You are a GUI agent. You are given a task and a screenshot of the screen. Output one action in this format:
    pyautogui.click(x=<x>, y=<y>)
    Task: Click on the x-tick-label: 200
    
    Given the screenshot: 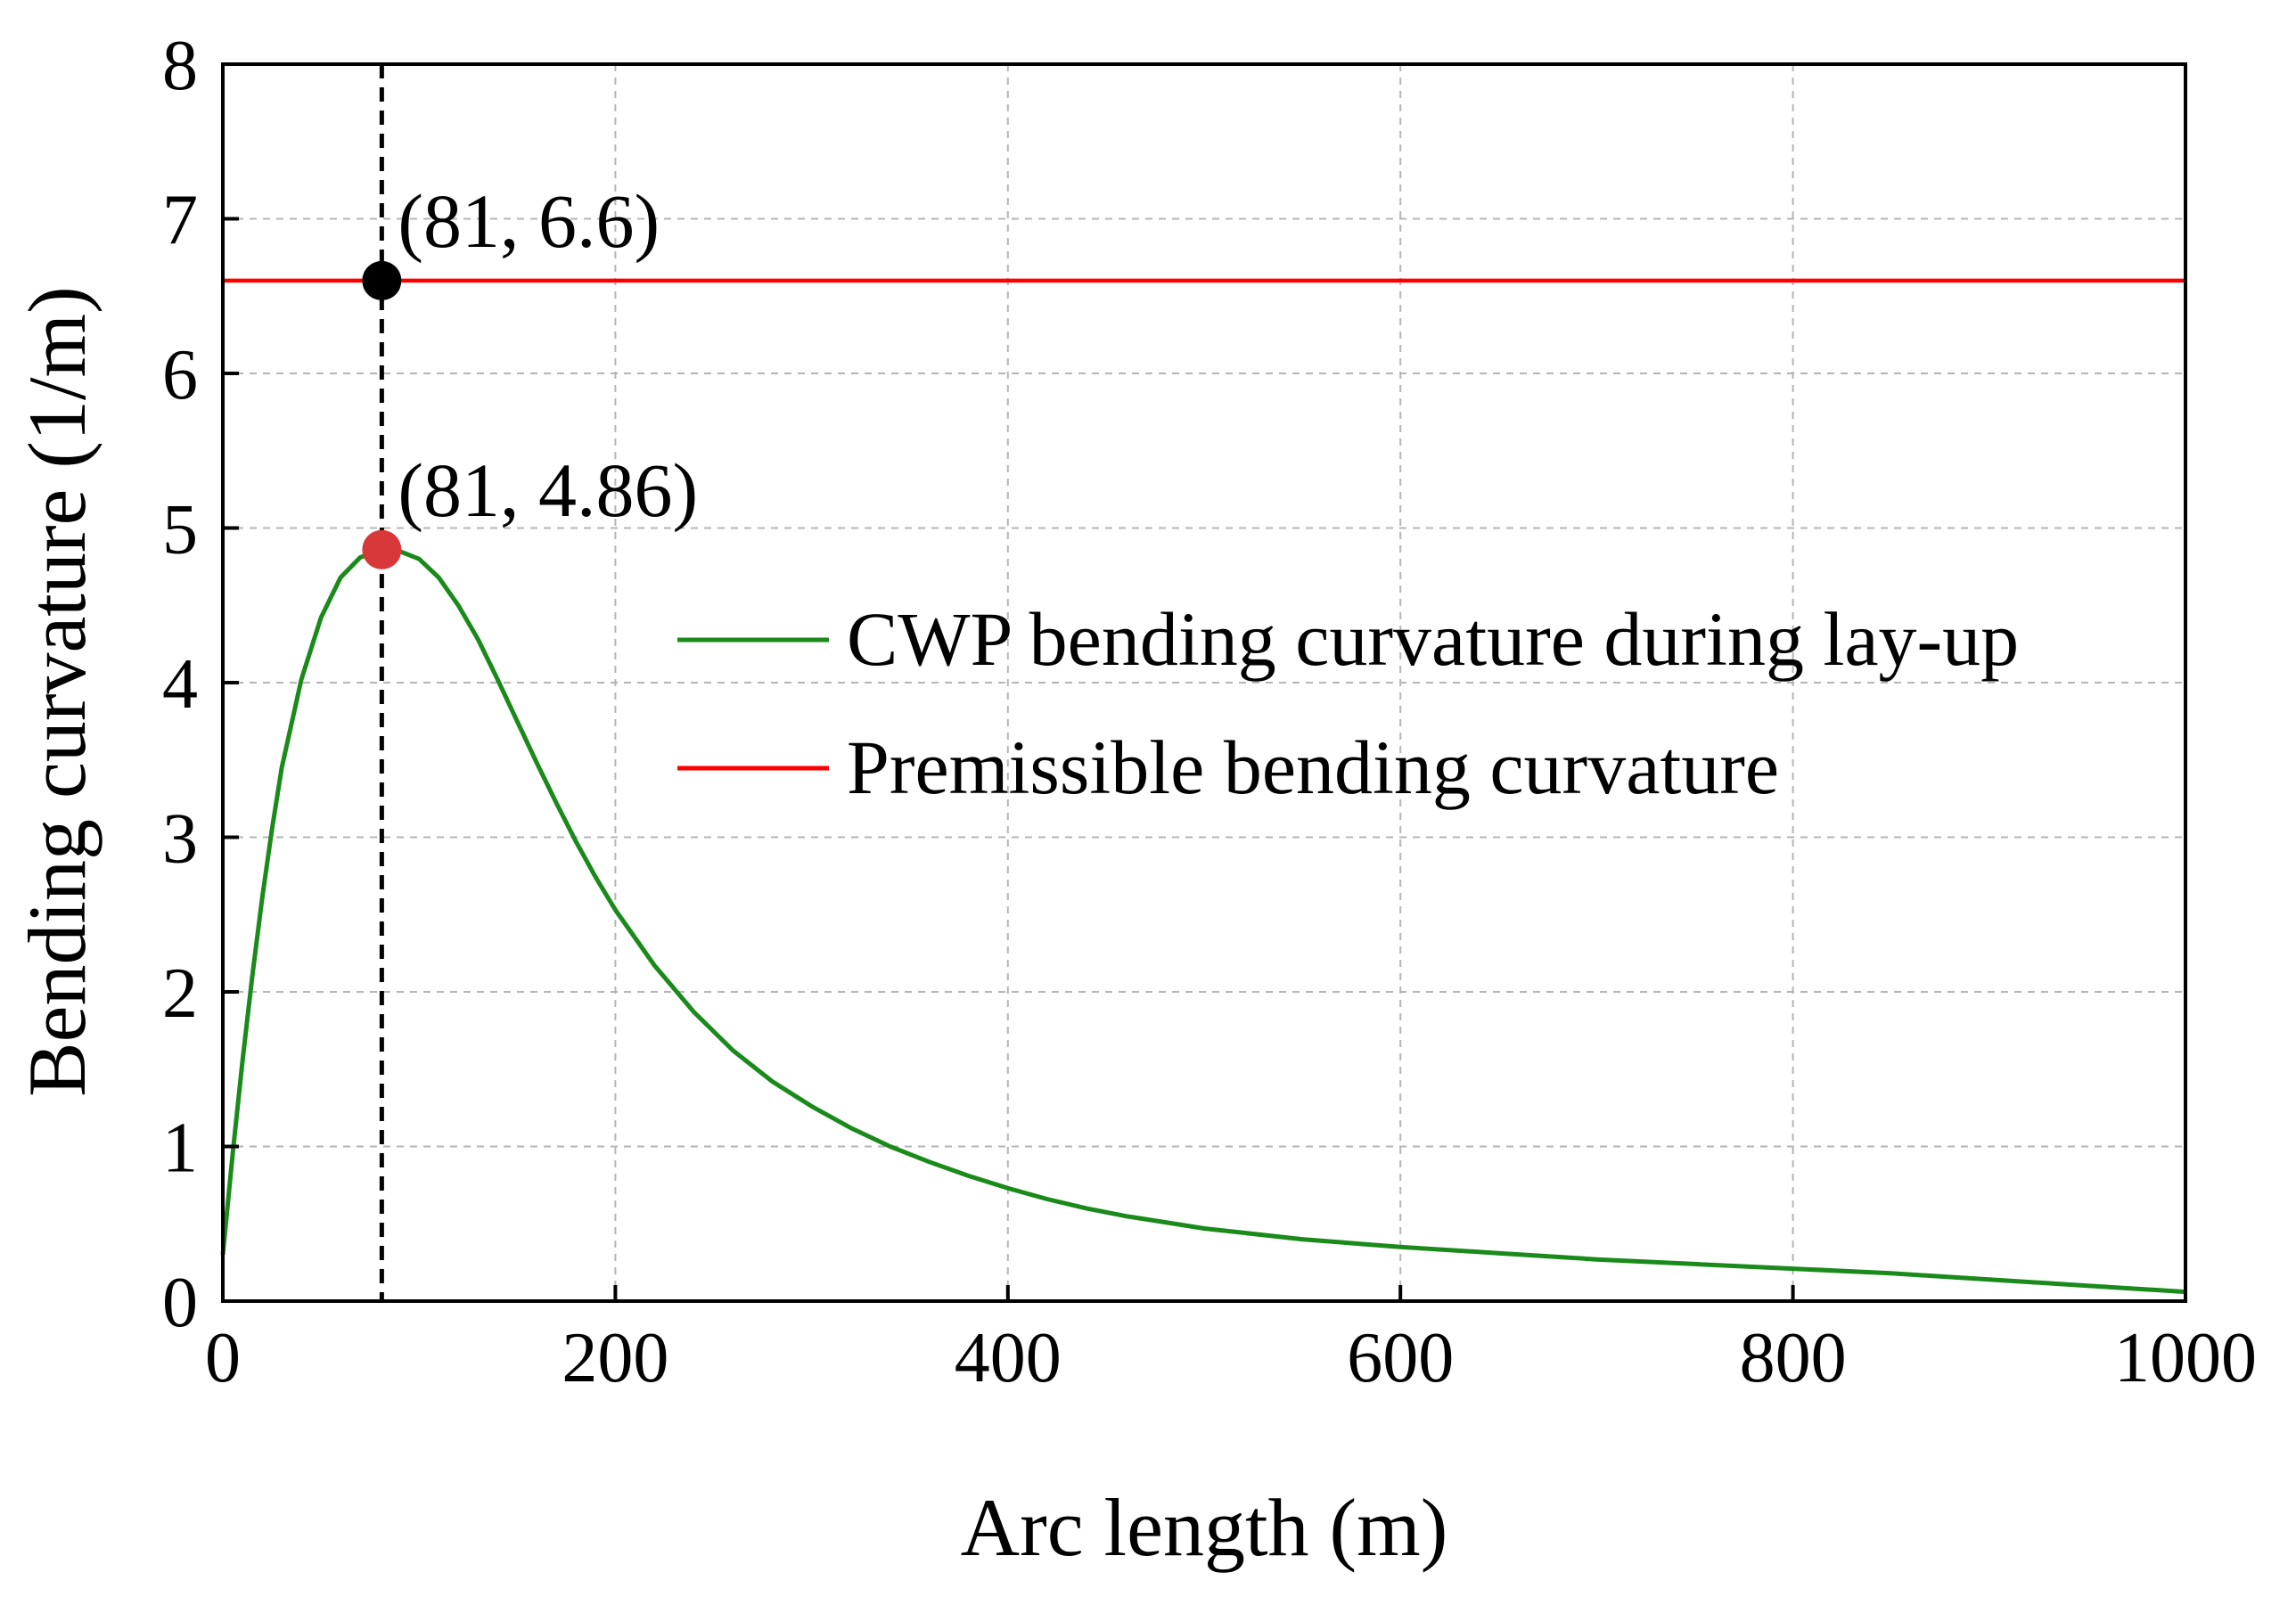 What is the action you would take?
    pyautogui.click(x=615, y=1358)
    